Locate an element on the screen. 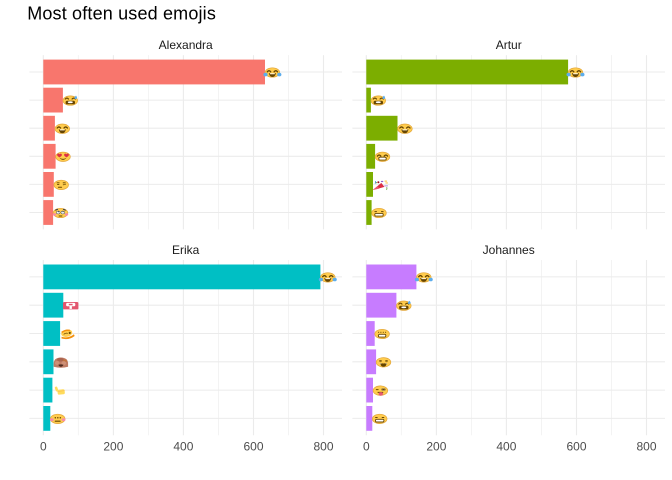 The height and width of the screenshot is (480, 672). svg-text: Artur is located at coordinates (509, 45).